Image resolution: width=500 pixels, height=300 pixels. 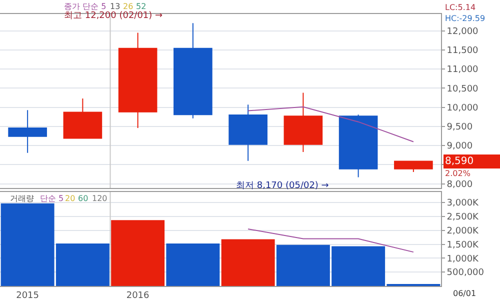 I want to click on y-tick-label: 500,000, so click(x=465, y=273).